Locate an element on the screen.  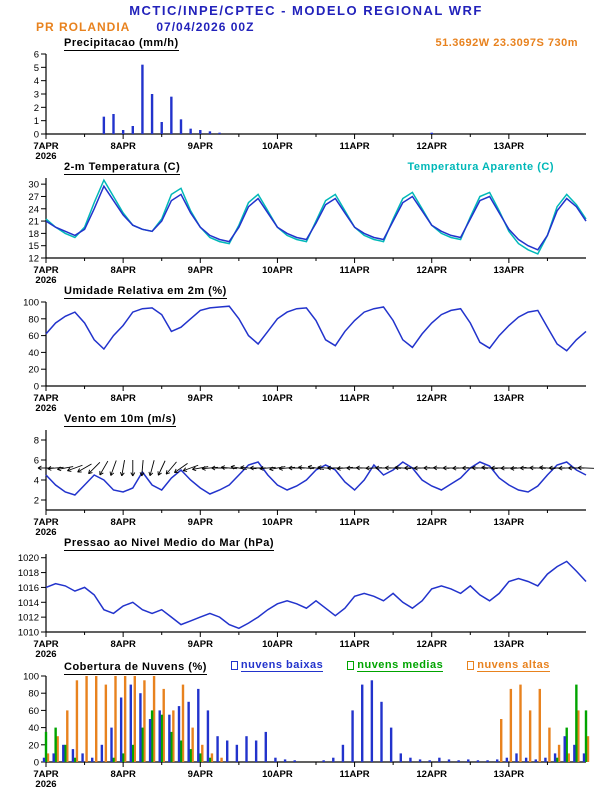
svg-text: 21 is located at coordinates (33, 222).